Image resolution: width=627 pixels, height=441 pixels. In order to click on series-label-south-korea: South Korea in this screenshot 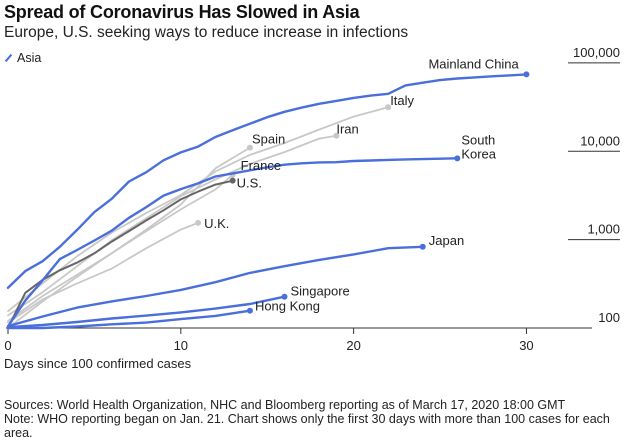, I will do `click(478, 146)`.